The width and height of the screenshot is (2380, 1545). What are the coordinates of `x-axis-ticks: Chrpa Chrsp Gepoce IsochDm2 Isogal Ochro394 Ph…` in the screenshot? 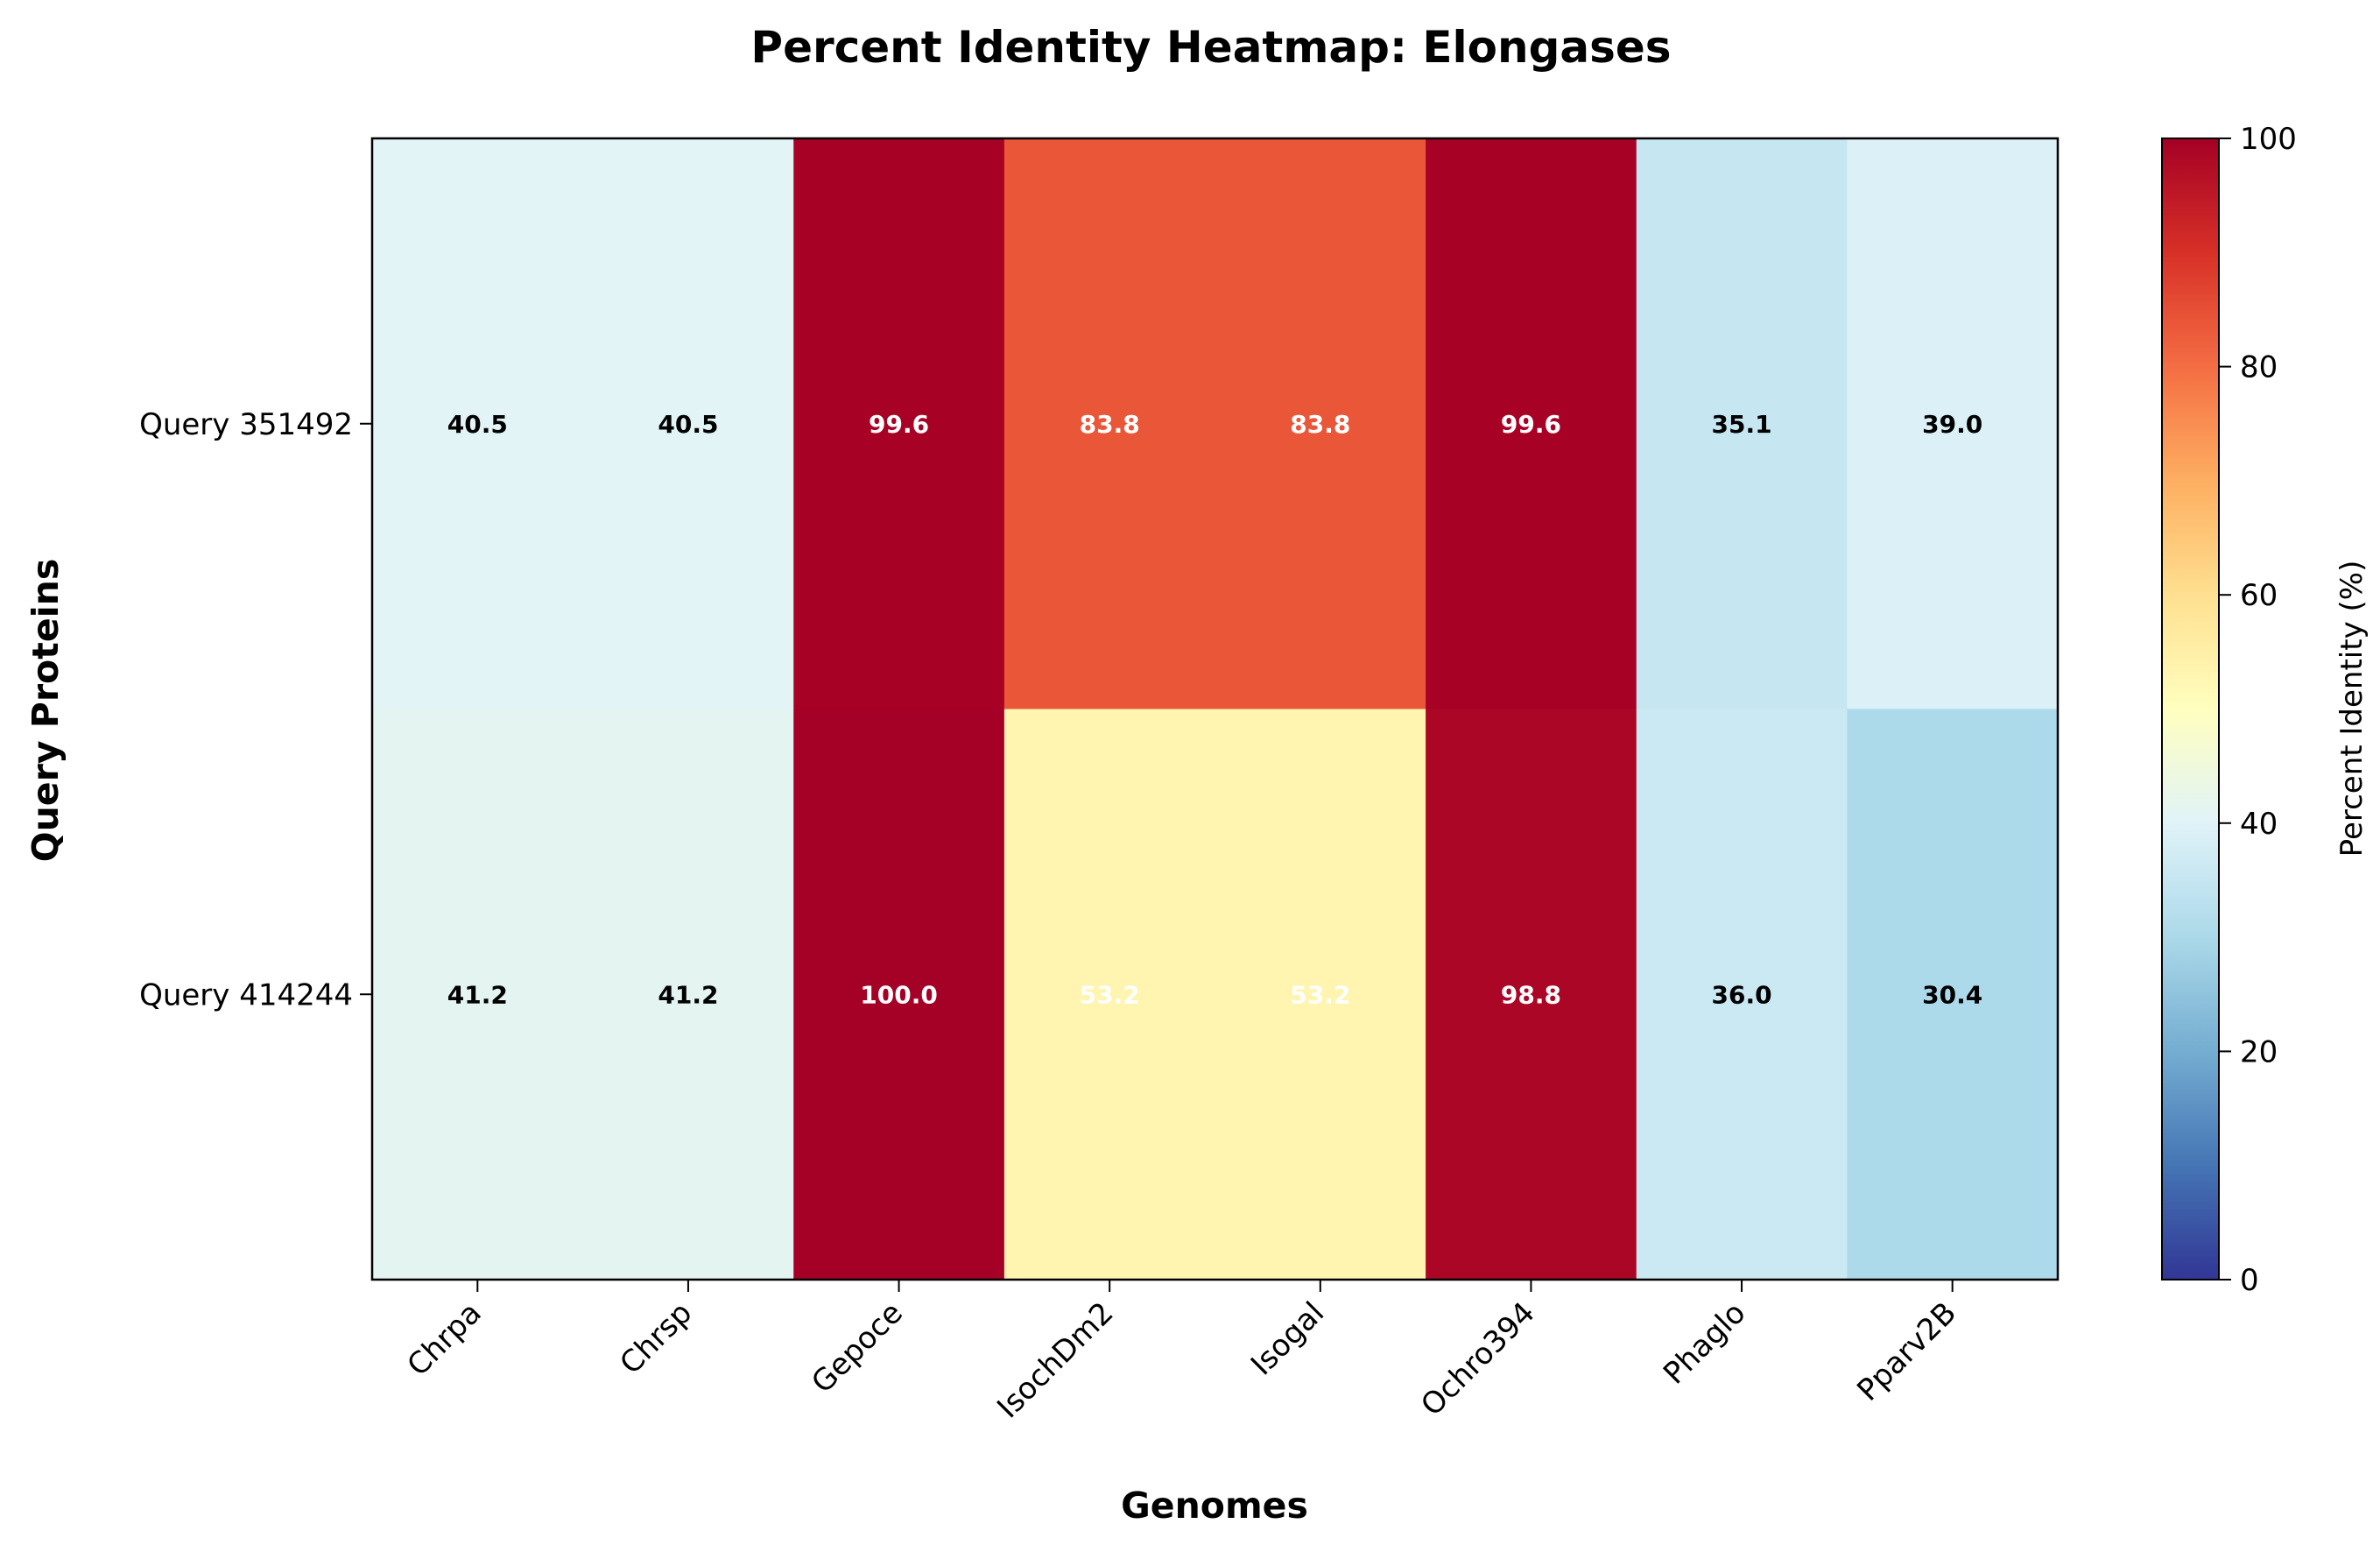 It's located at (1181, 1352).